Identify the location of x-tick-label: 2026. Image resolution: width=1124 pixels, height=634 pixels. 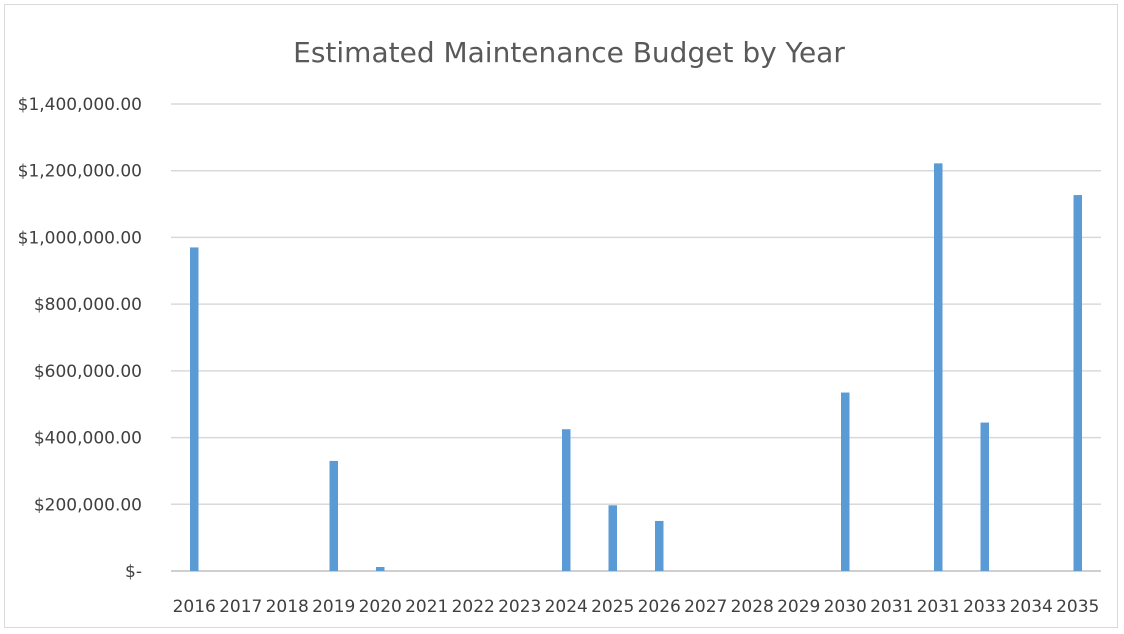
(659, 607).